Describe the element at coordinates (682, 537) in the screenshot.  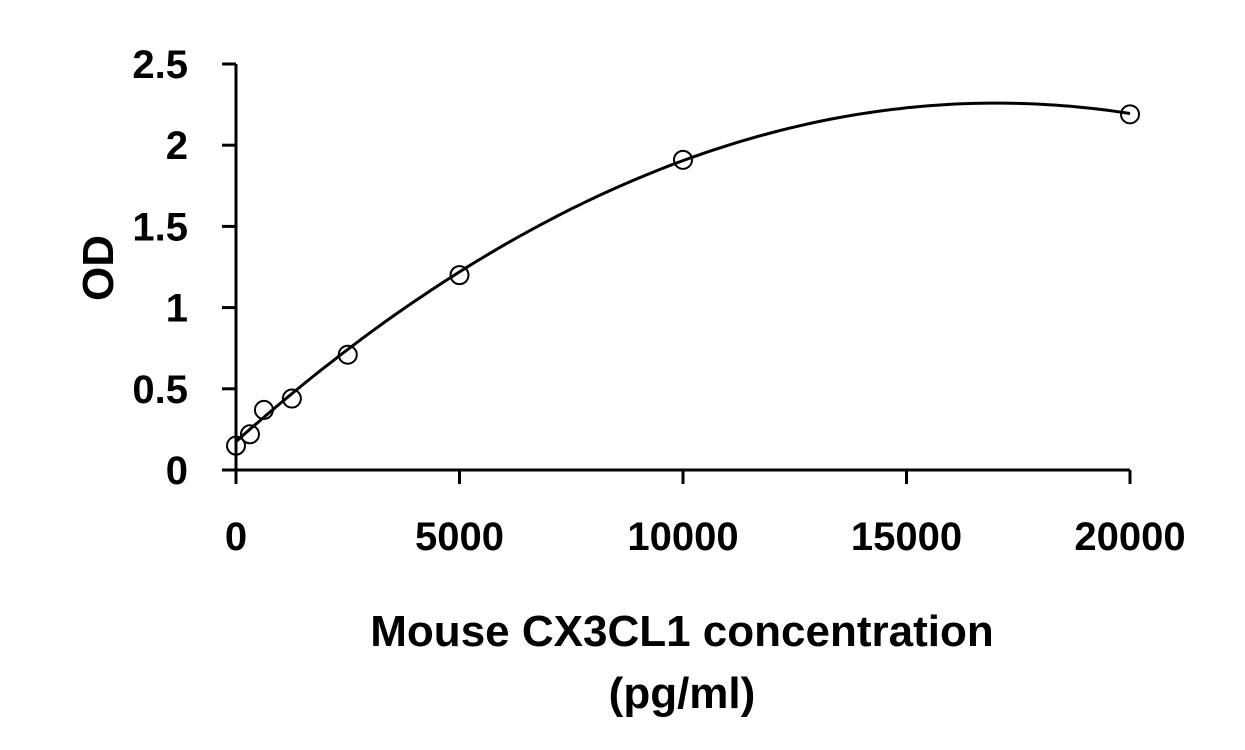
I see `x-tick-label: 10000` at that location.